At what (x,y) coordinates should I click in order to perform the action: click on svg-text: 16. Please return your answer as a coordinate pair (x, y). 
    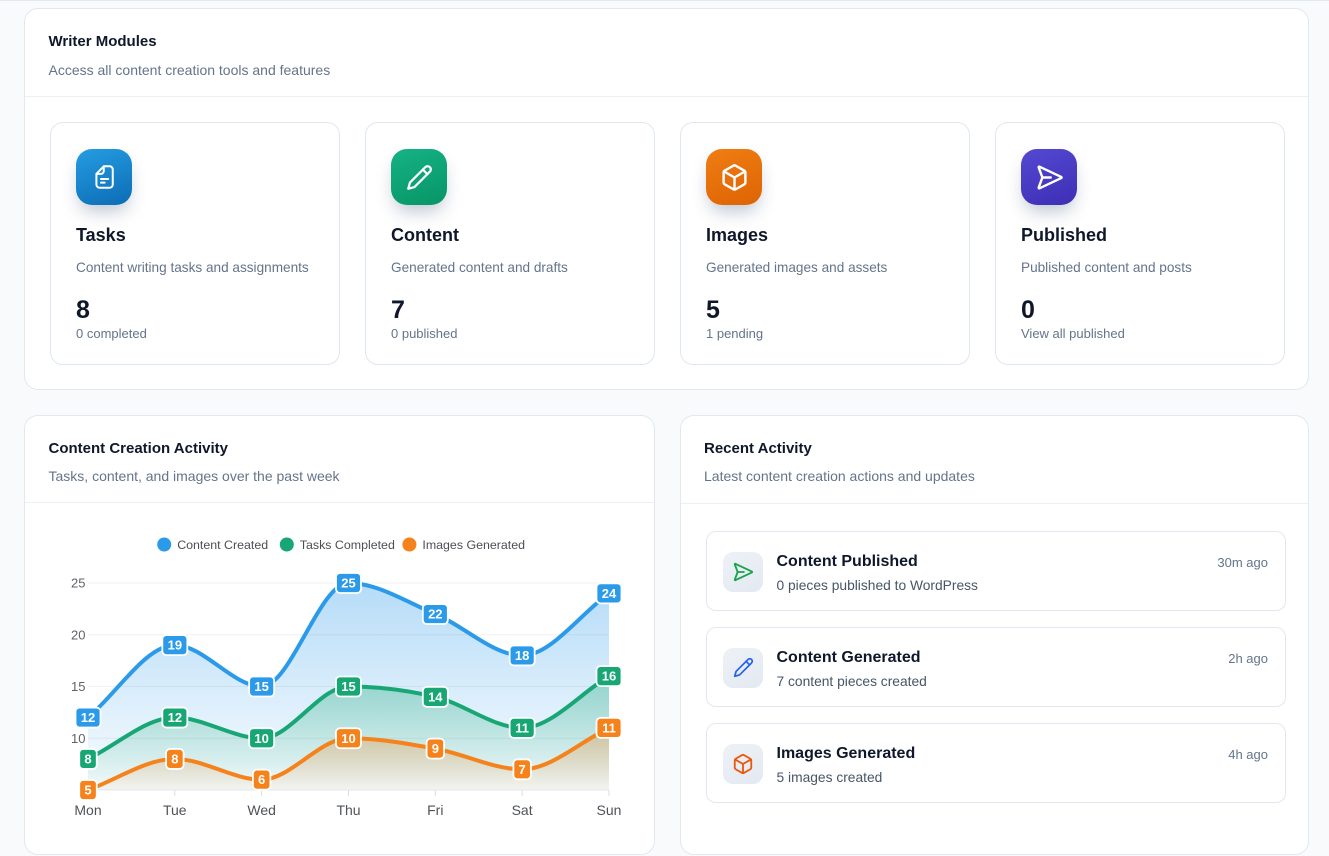
    Looking at the image, I should click on (609, 676).